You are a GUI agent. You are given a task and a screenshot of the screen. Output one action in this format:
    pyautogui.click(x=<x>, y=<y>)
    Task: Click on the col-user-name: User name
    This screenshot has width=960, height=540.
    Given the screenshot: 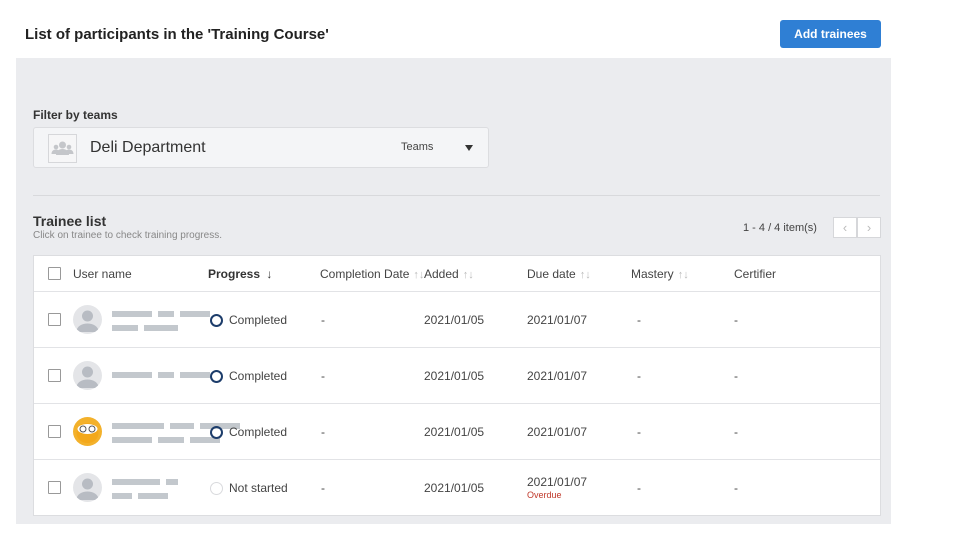 What is the action you would take?
    pyautogui.click(x=102, y=274)
    